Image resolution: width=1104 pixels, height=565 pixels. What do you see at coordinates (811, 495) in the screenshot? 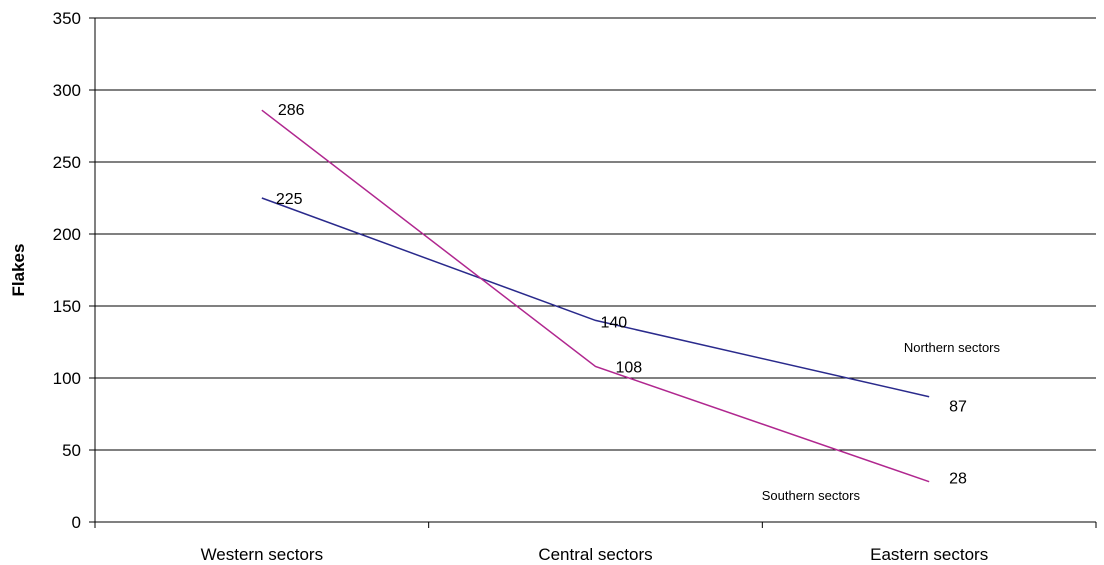
I see `series-name-label: Southern sectors` at bounding box center [811, 495].